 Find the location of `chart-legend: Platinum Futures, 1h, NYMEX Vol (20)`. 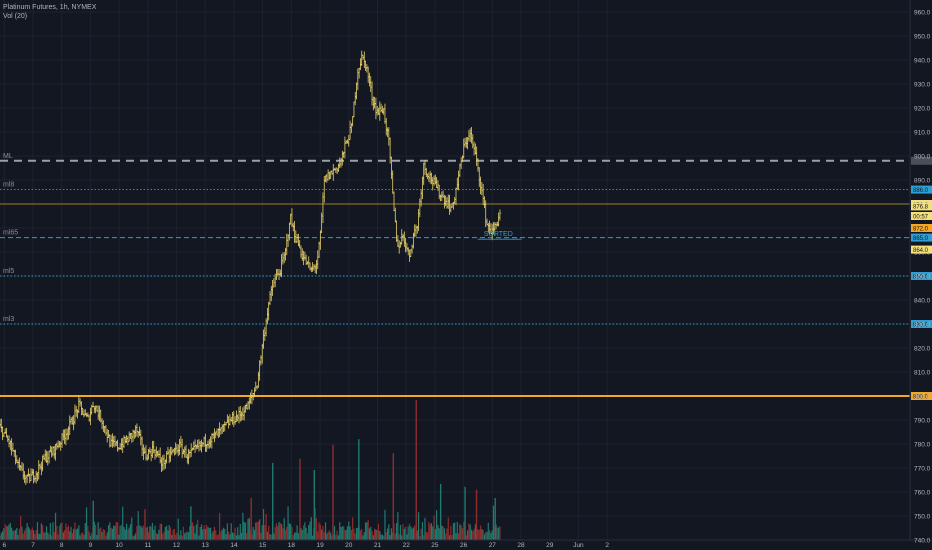

chart-legend: Platinum Futures, 1h, NYMEX Vol (20) is located at coordinates (49, 12).